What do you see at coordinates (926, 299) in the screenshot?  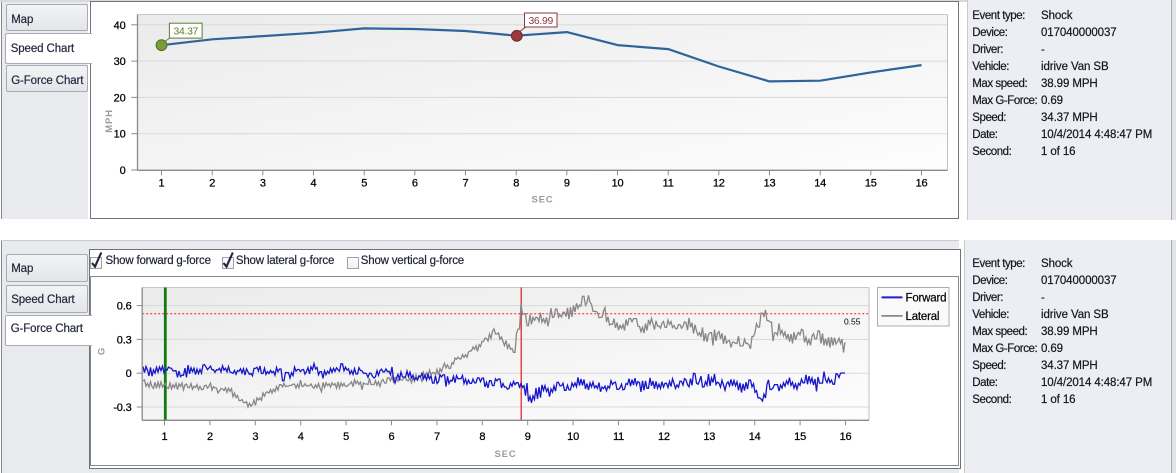 I see `svg-text: Forward` at bounding box center [926, 299].